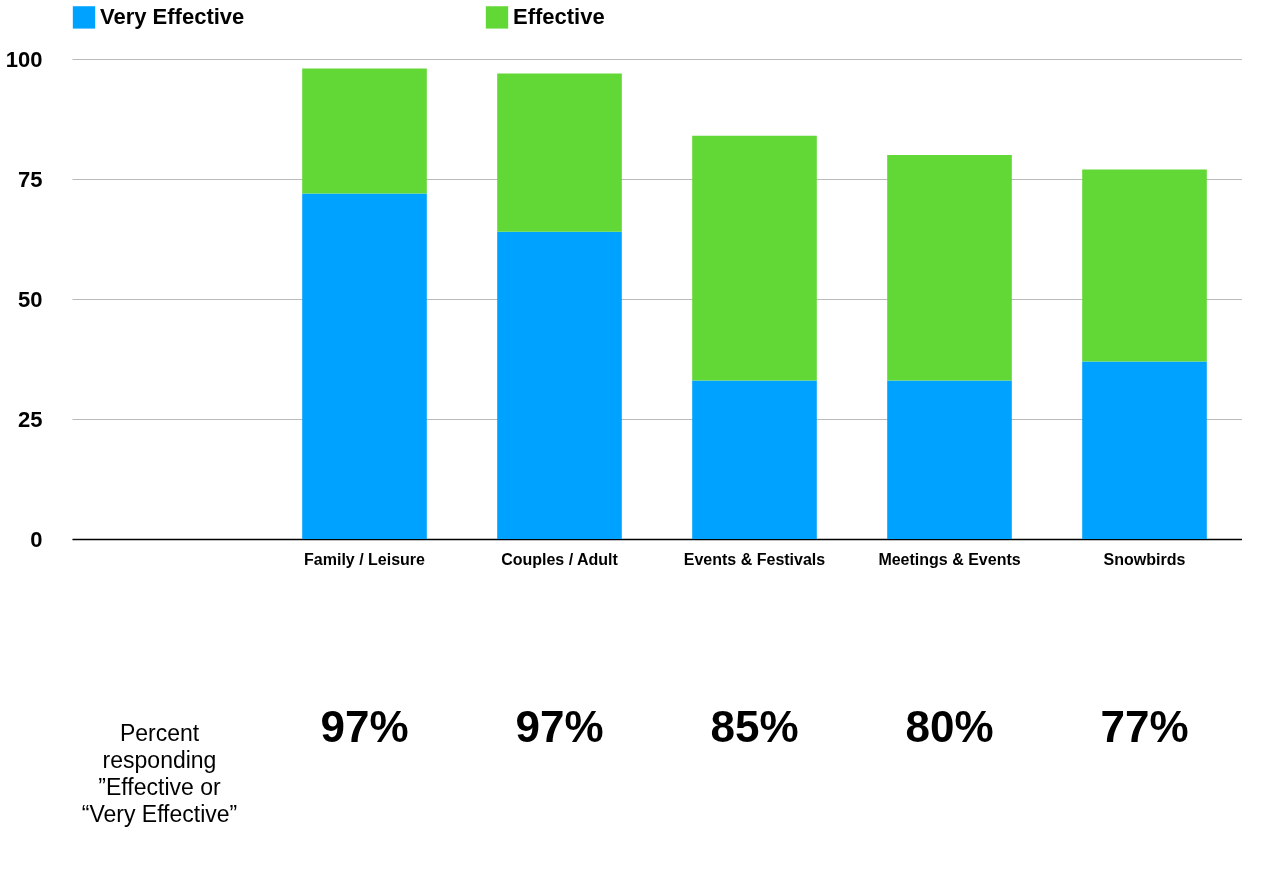 This screenshot has height=869, width=1276. Describe the element at coordinates (30, 419) in the screenshot. I see `y-tick-label: 25` at that location.